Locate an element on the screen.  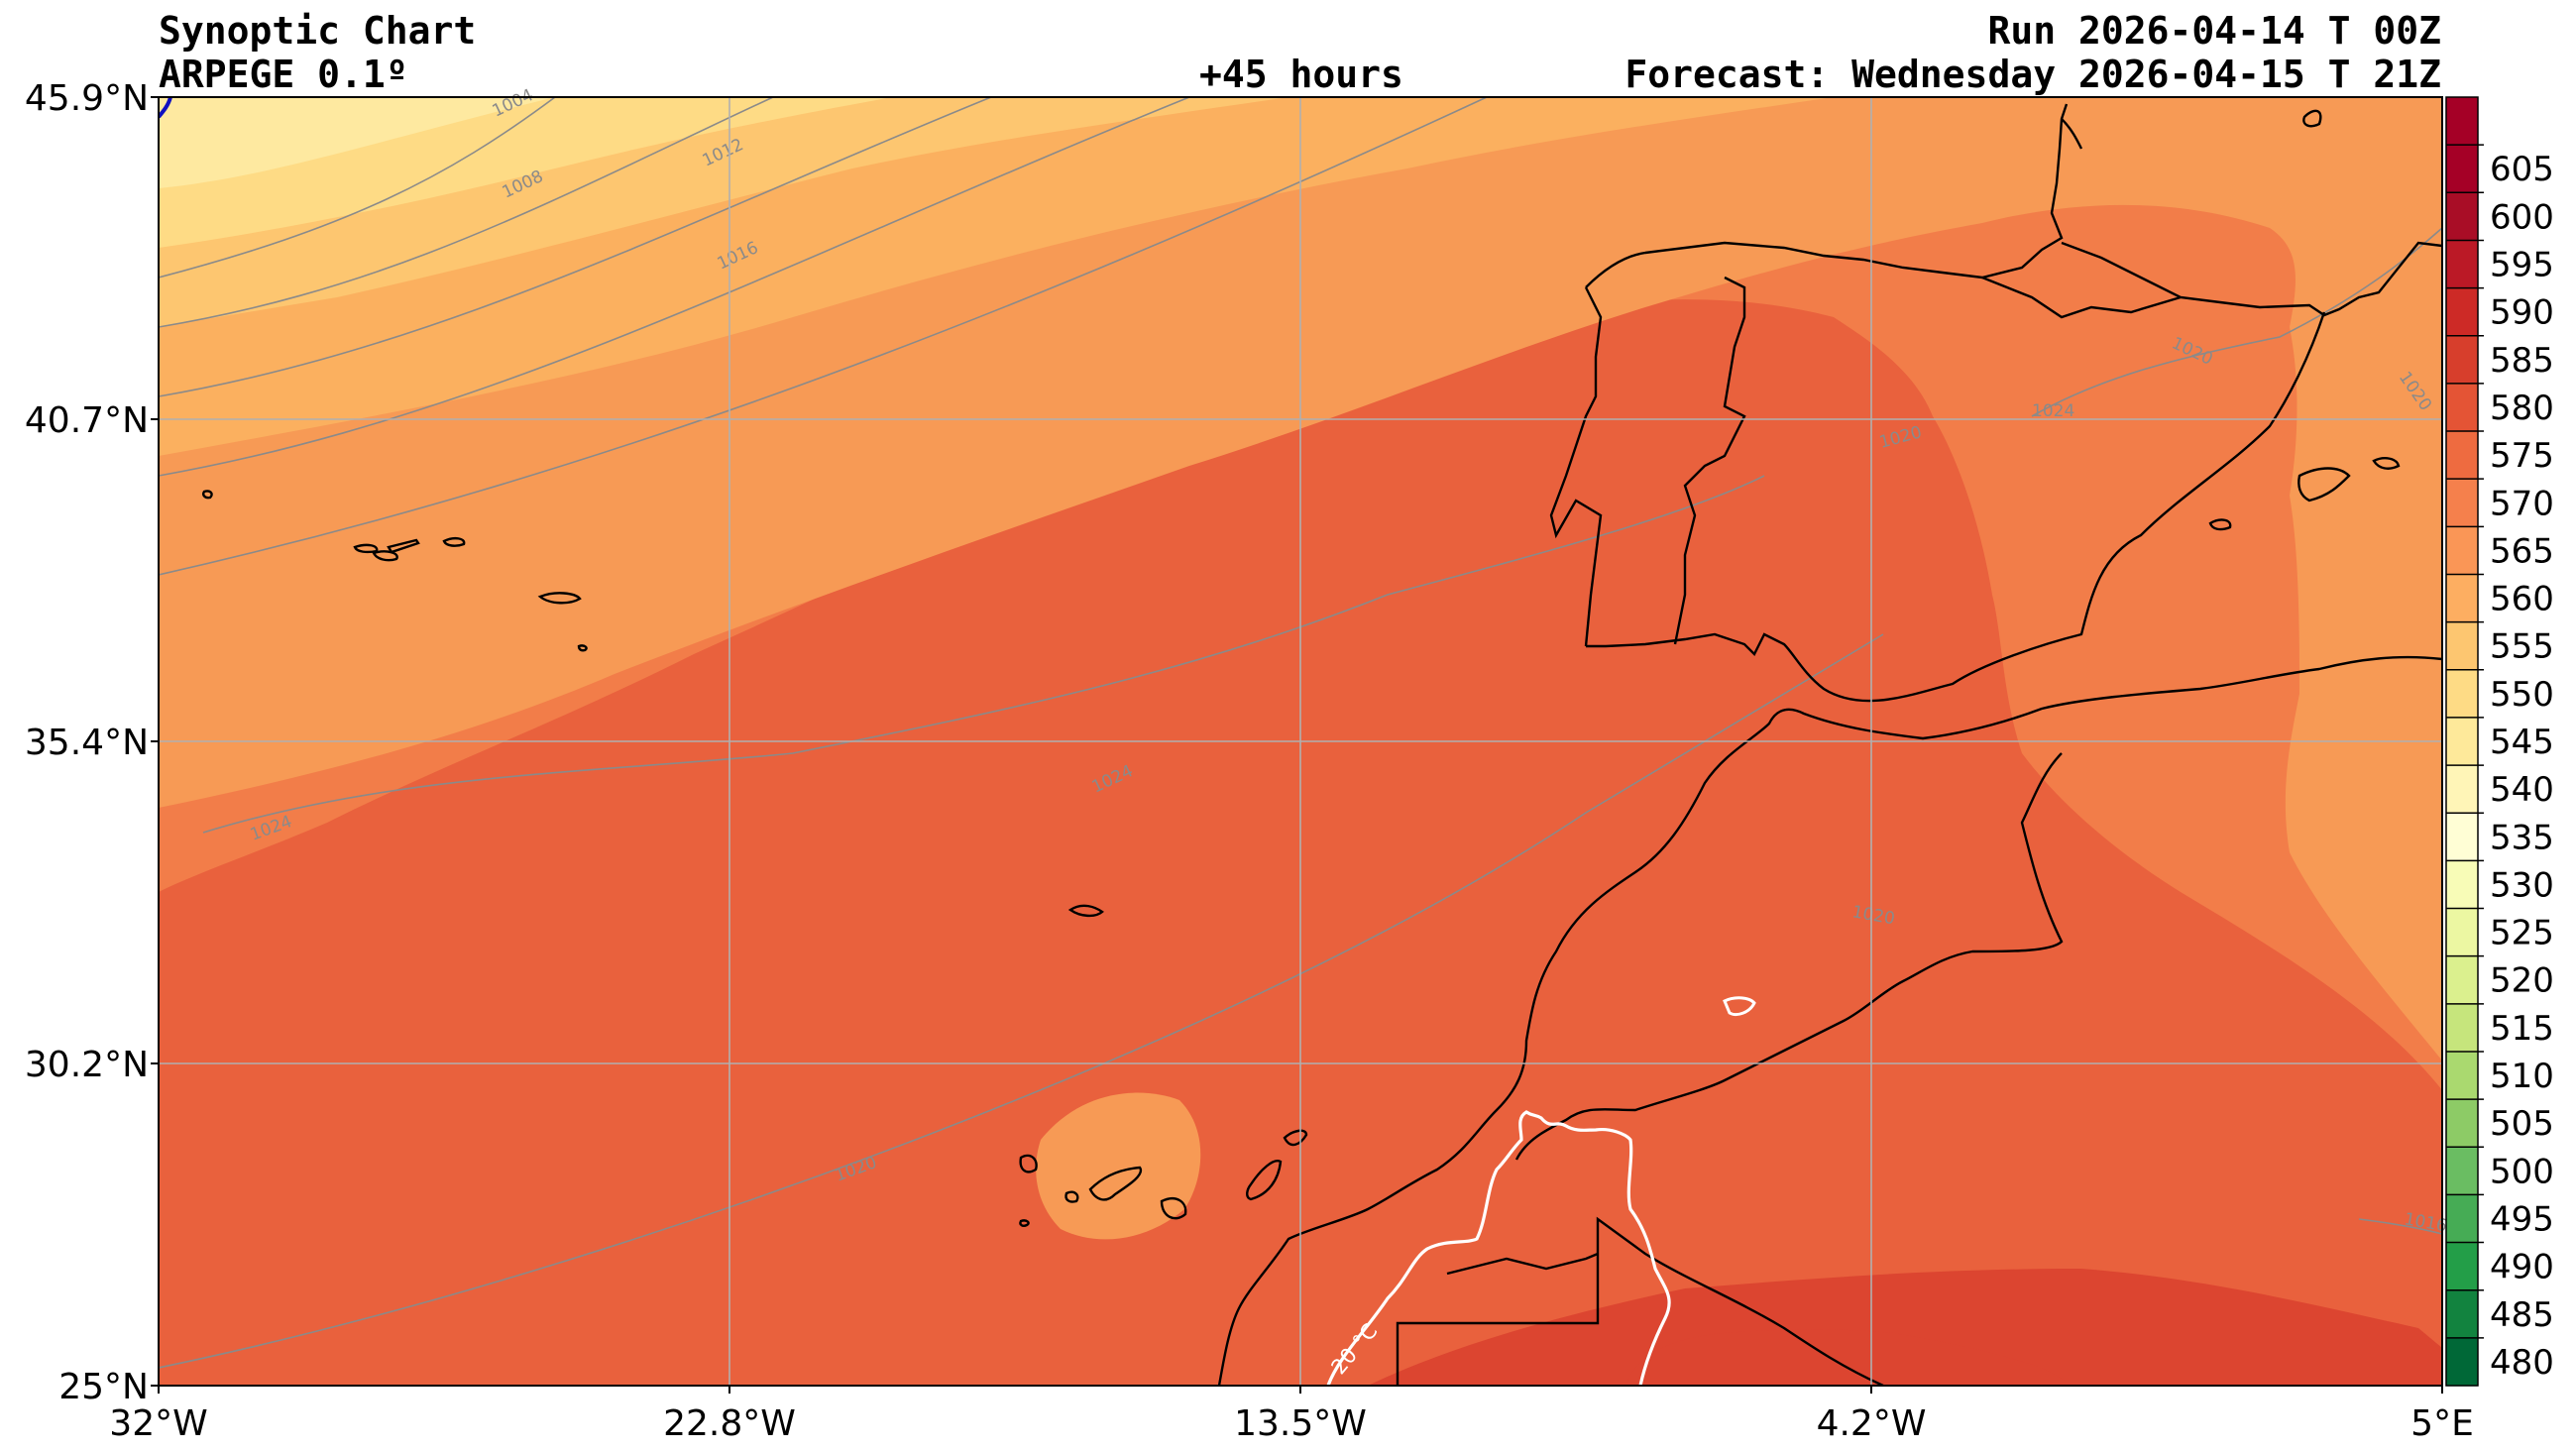
colorbar-label: 605 is located at coordinates (2522, 169).